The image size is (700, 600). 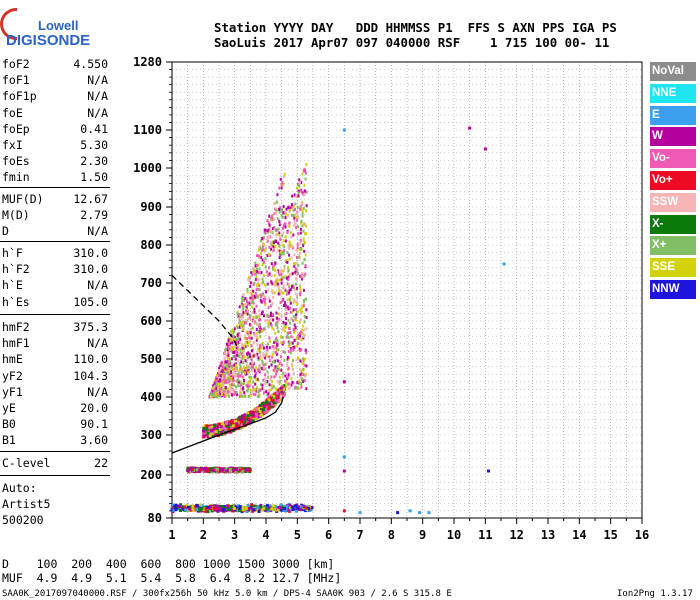 What do you see at coordinates (12, 112) in the screenshot?
I see `param-label: foE` at bounding box center [12, 112].